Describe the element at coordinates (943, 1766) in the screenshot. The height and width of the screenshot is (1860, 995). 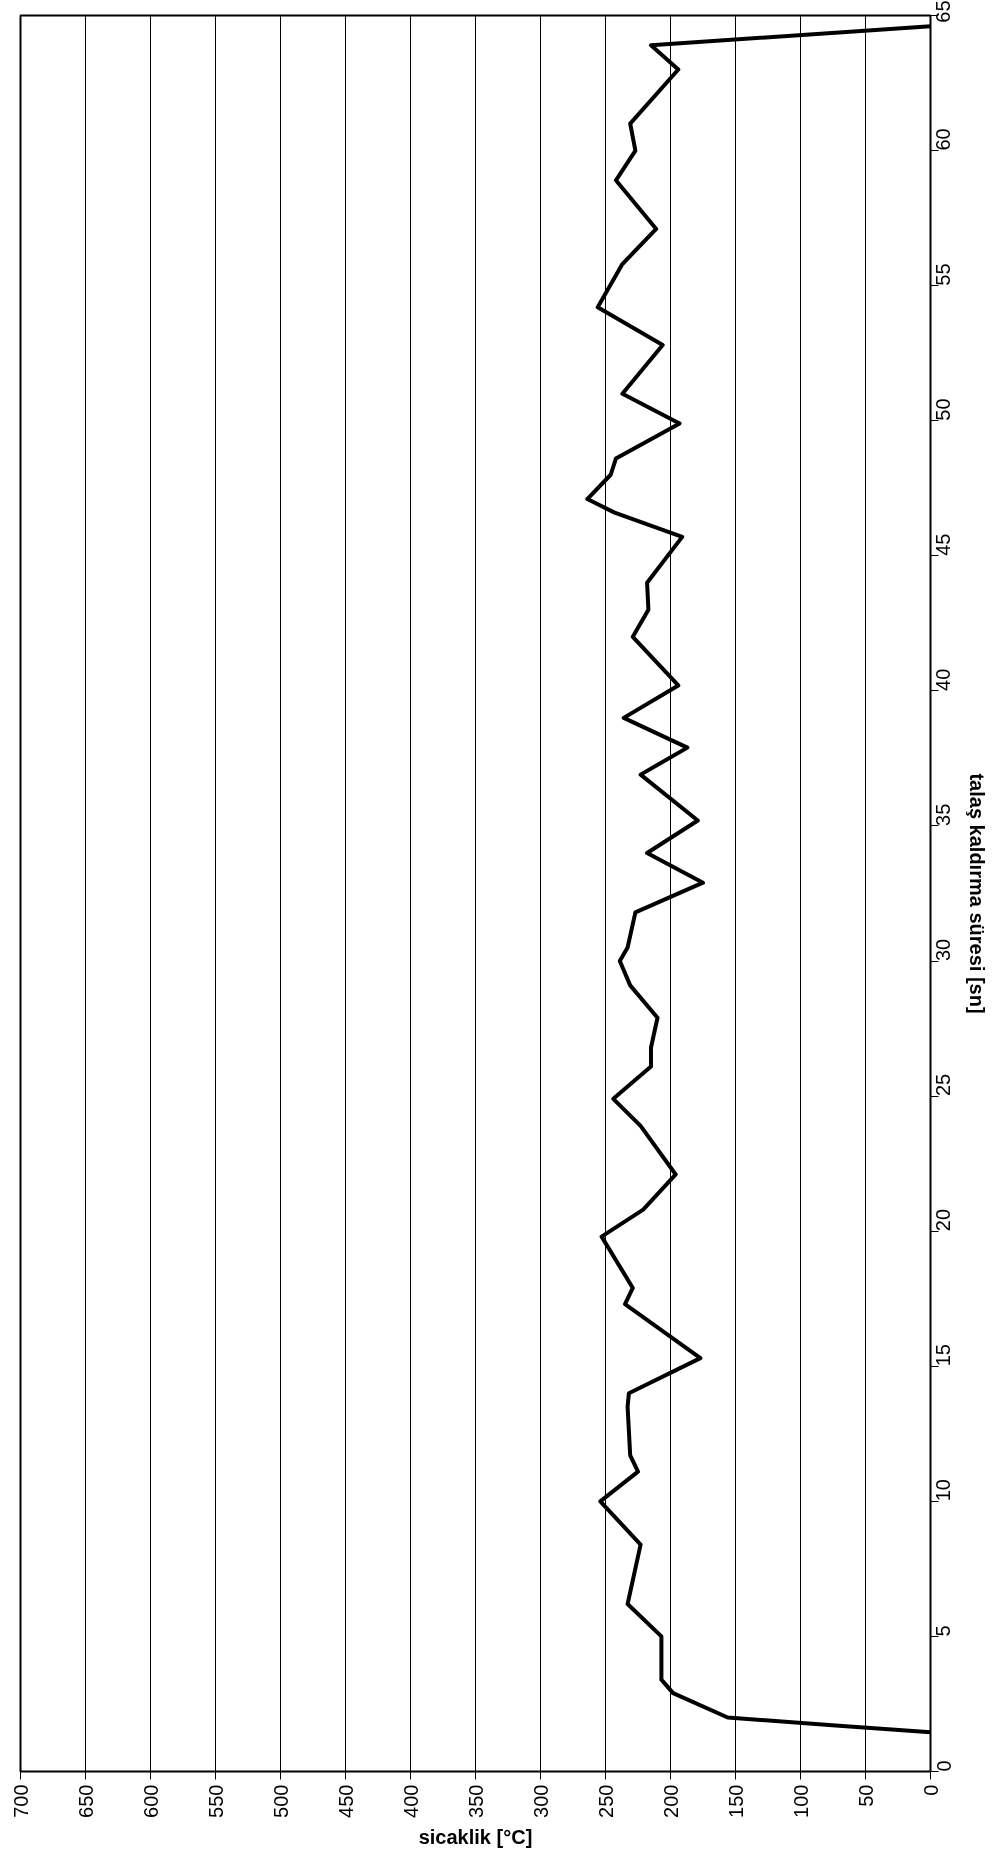
I see `y-tick-label: 0` at that location.